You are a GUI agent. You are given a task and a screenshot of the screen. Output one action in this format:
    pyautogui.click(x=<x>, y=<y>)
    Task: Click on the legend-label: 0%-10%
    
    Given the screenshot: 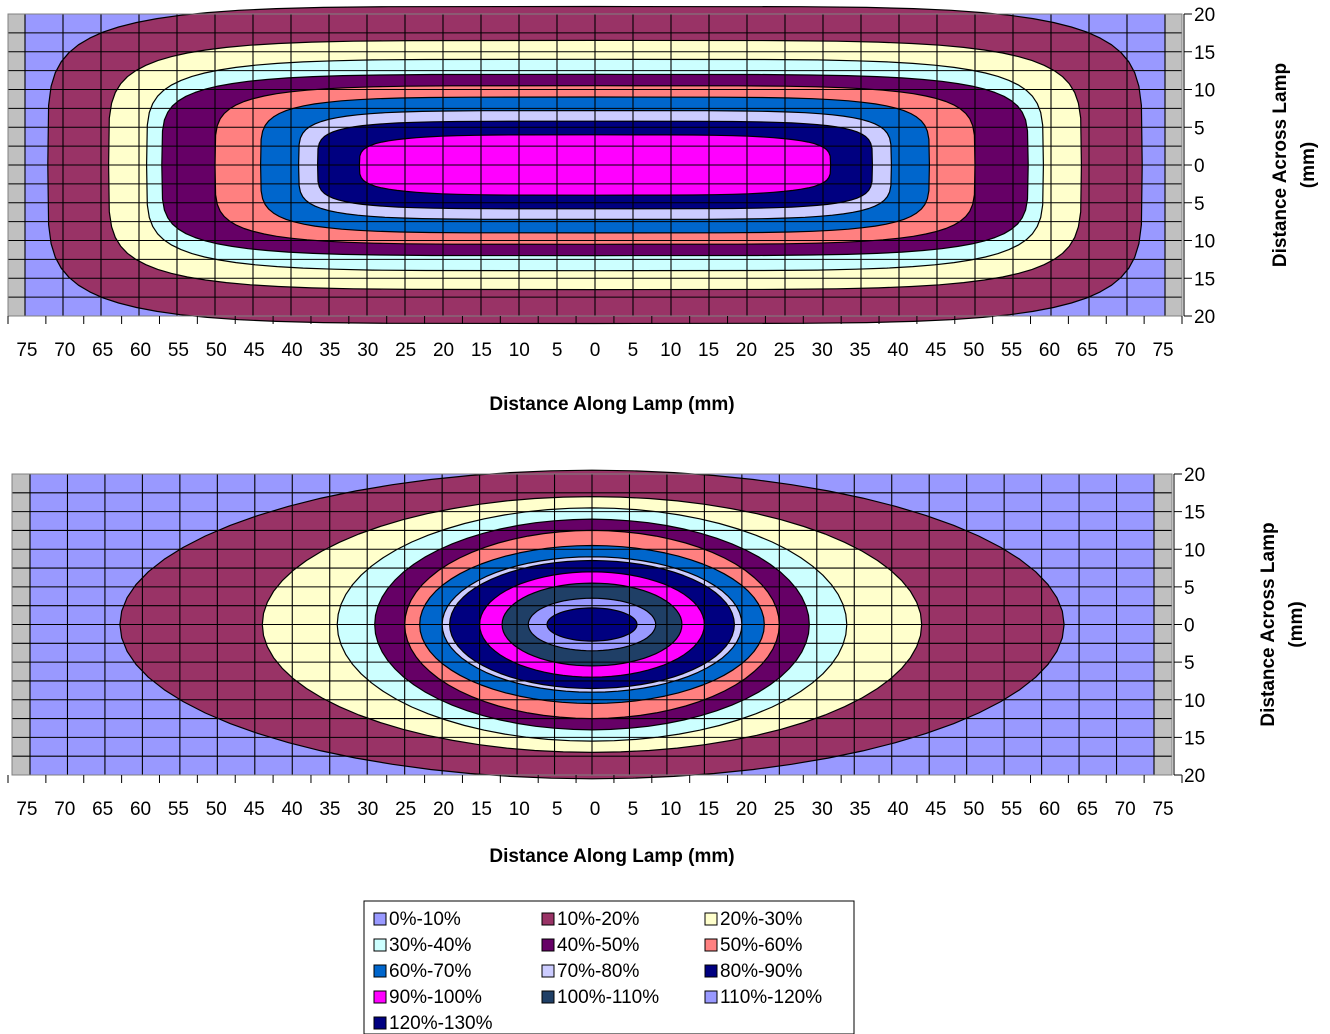 What is the action you would take?
    pyautogui.click(x=425, y=919)
    